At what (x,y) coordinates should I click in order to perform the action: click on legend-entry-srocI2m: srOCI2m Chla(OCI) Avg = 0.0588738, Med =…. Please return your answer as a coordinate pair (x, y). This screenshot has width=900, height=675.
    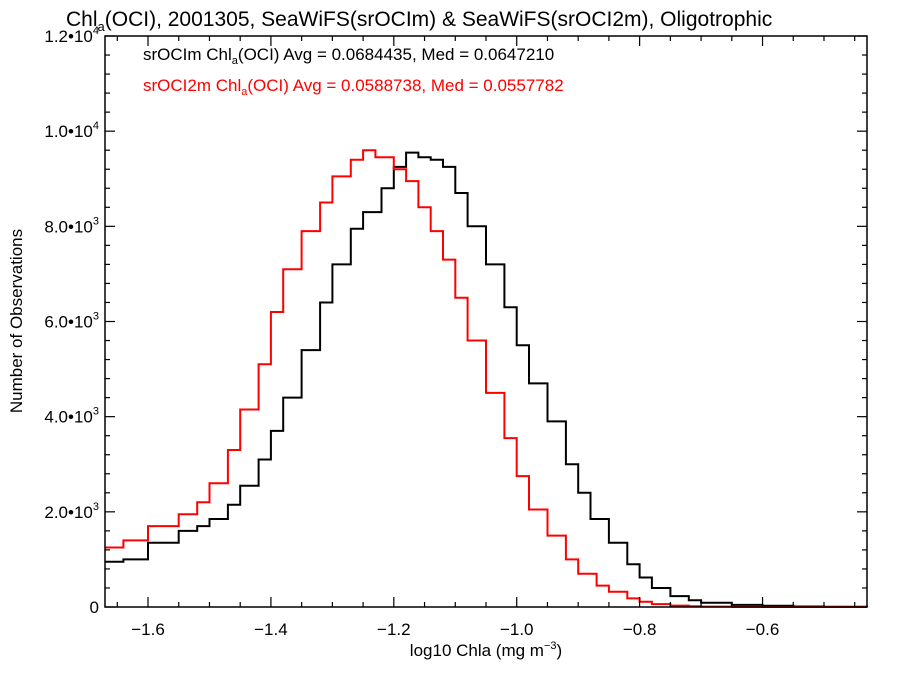
    Looking at the image, I should click on (353, 87).